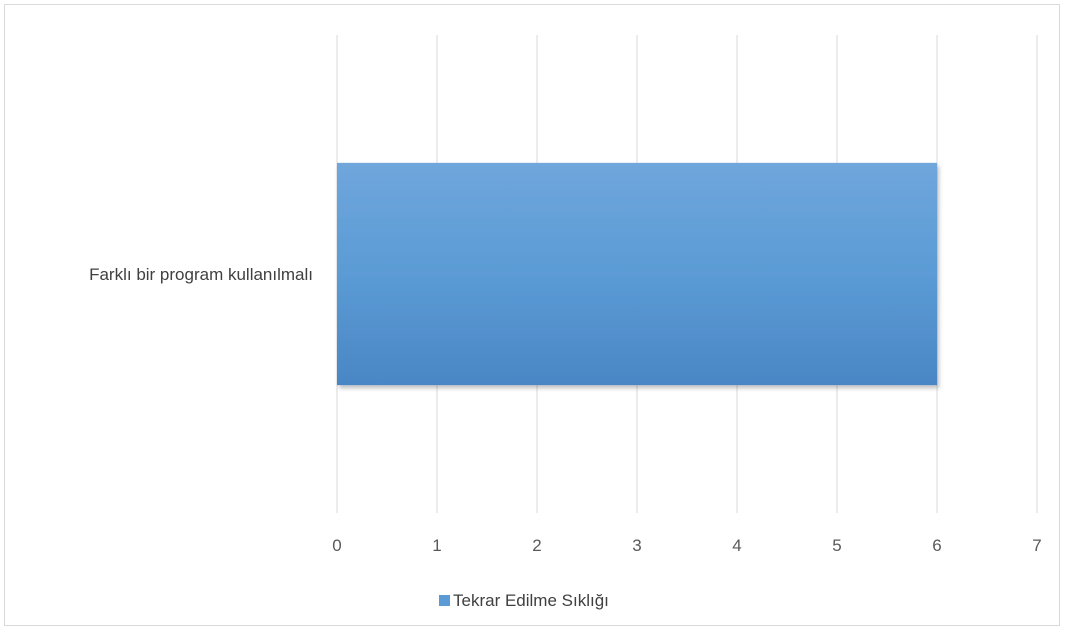  What do you see at coordinates (536, 545) in the screenshot?
I see `x-tick-label: 2` at bounding box center [536, 545].